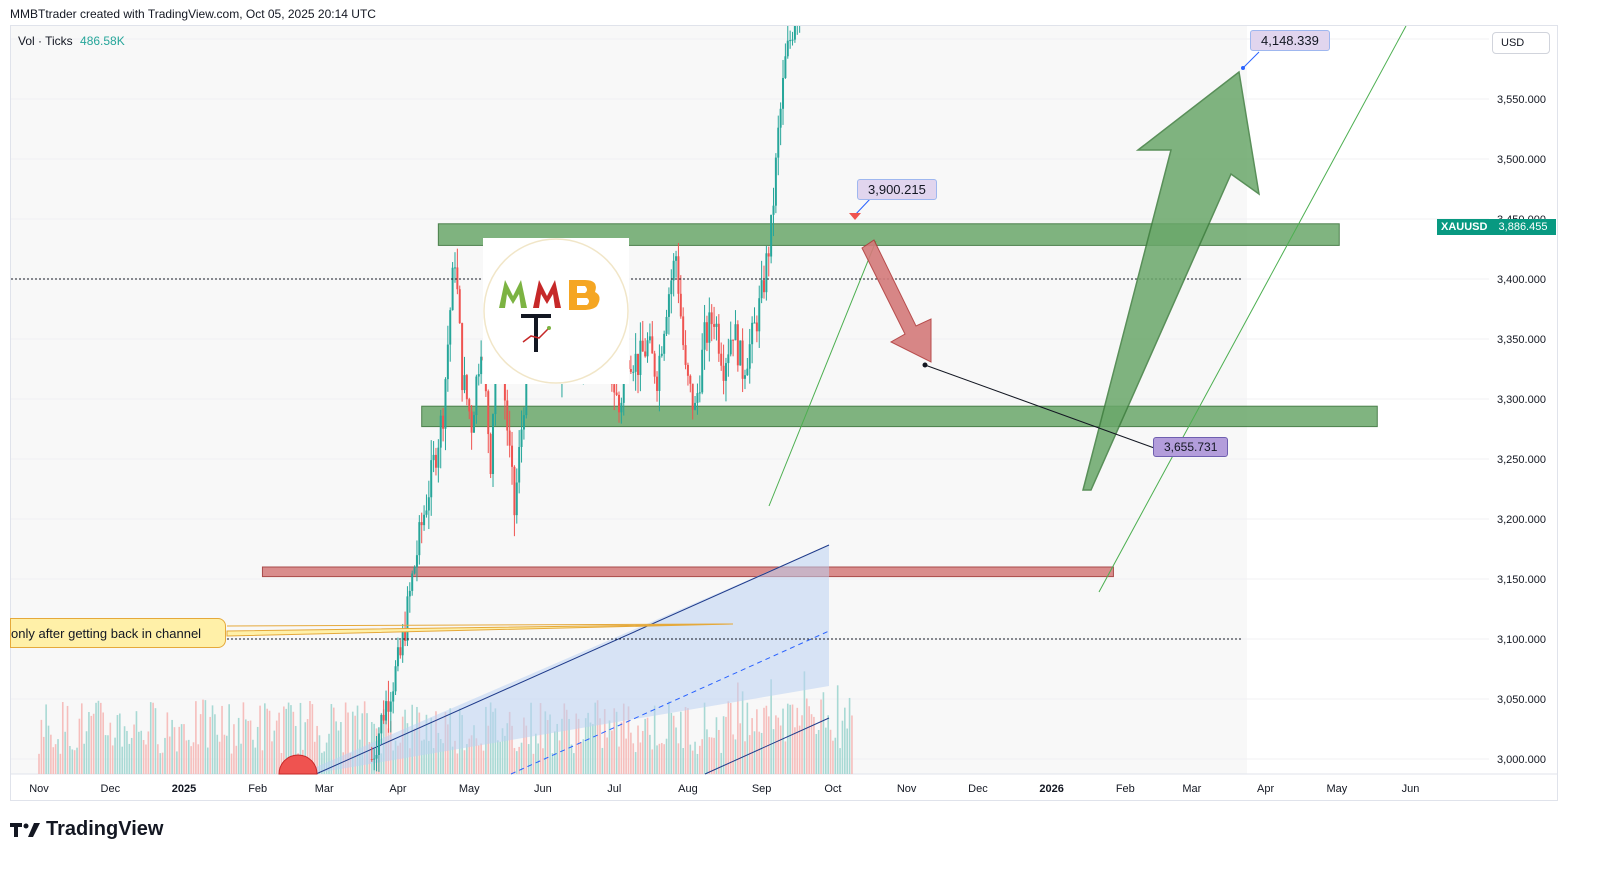 The image size is (1598, 876). I want to click on note-line, so click(480, 625).